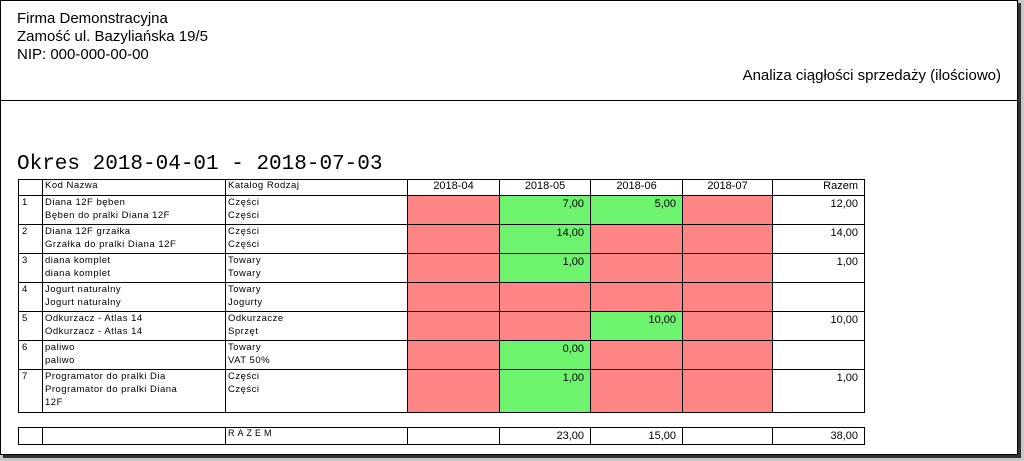 Image resolution: width=1024 pixels, height=461 pixels. What do you see at coordinates (453, 187) in the screenshot?
I see `header-month: 2018-04` at bounding box center [453, 187].